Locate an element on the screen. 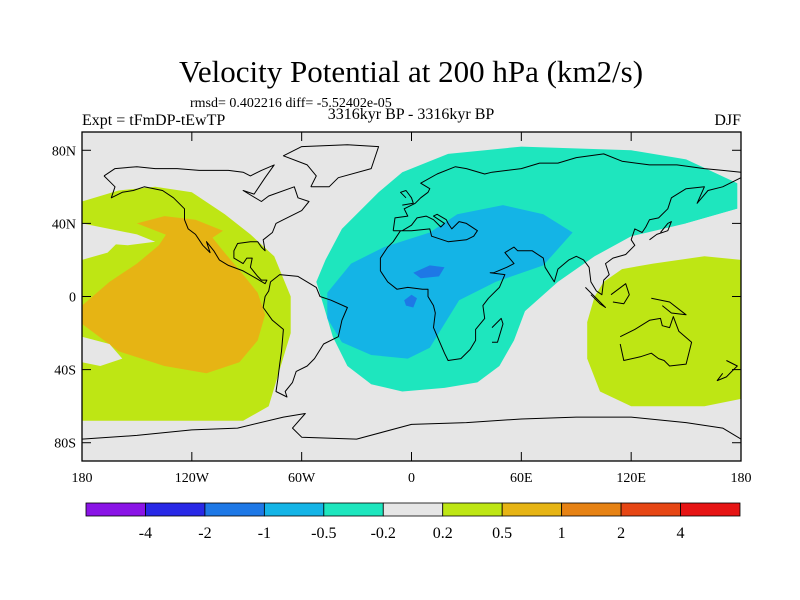 This screenshot has height=600, width=800. contour-indian-ocean-weak is located at coordinates (583, 293).